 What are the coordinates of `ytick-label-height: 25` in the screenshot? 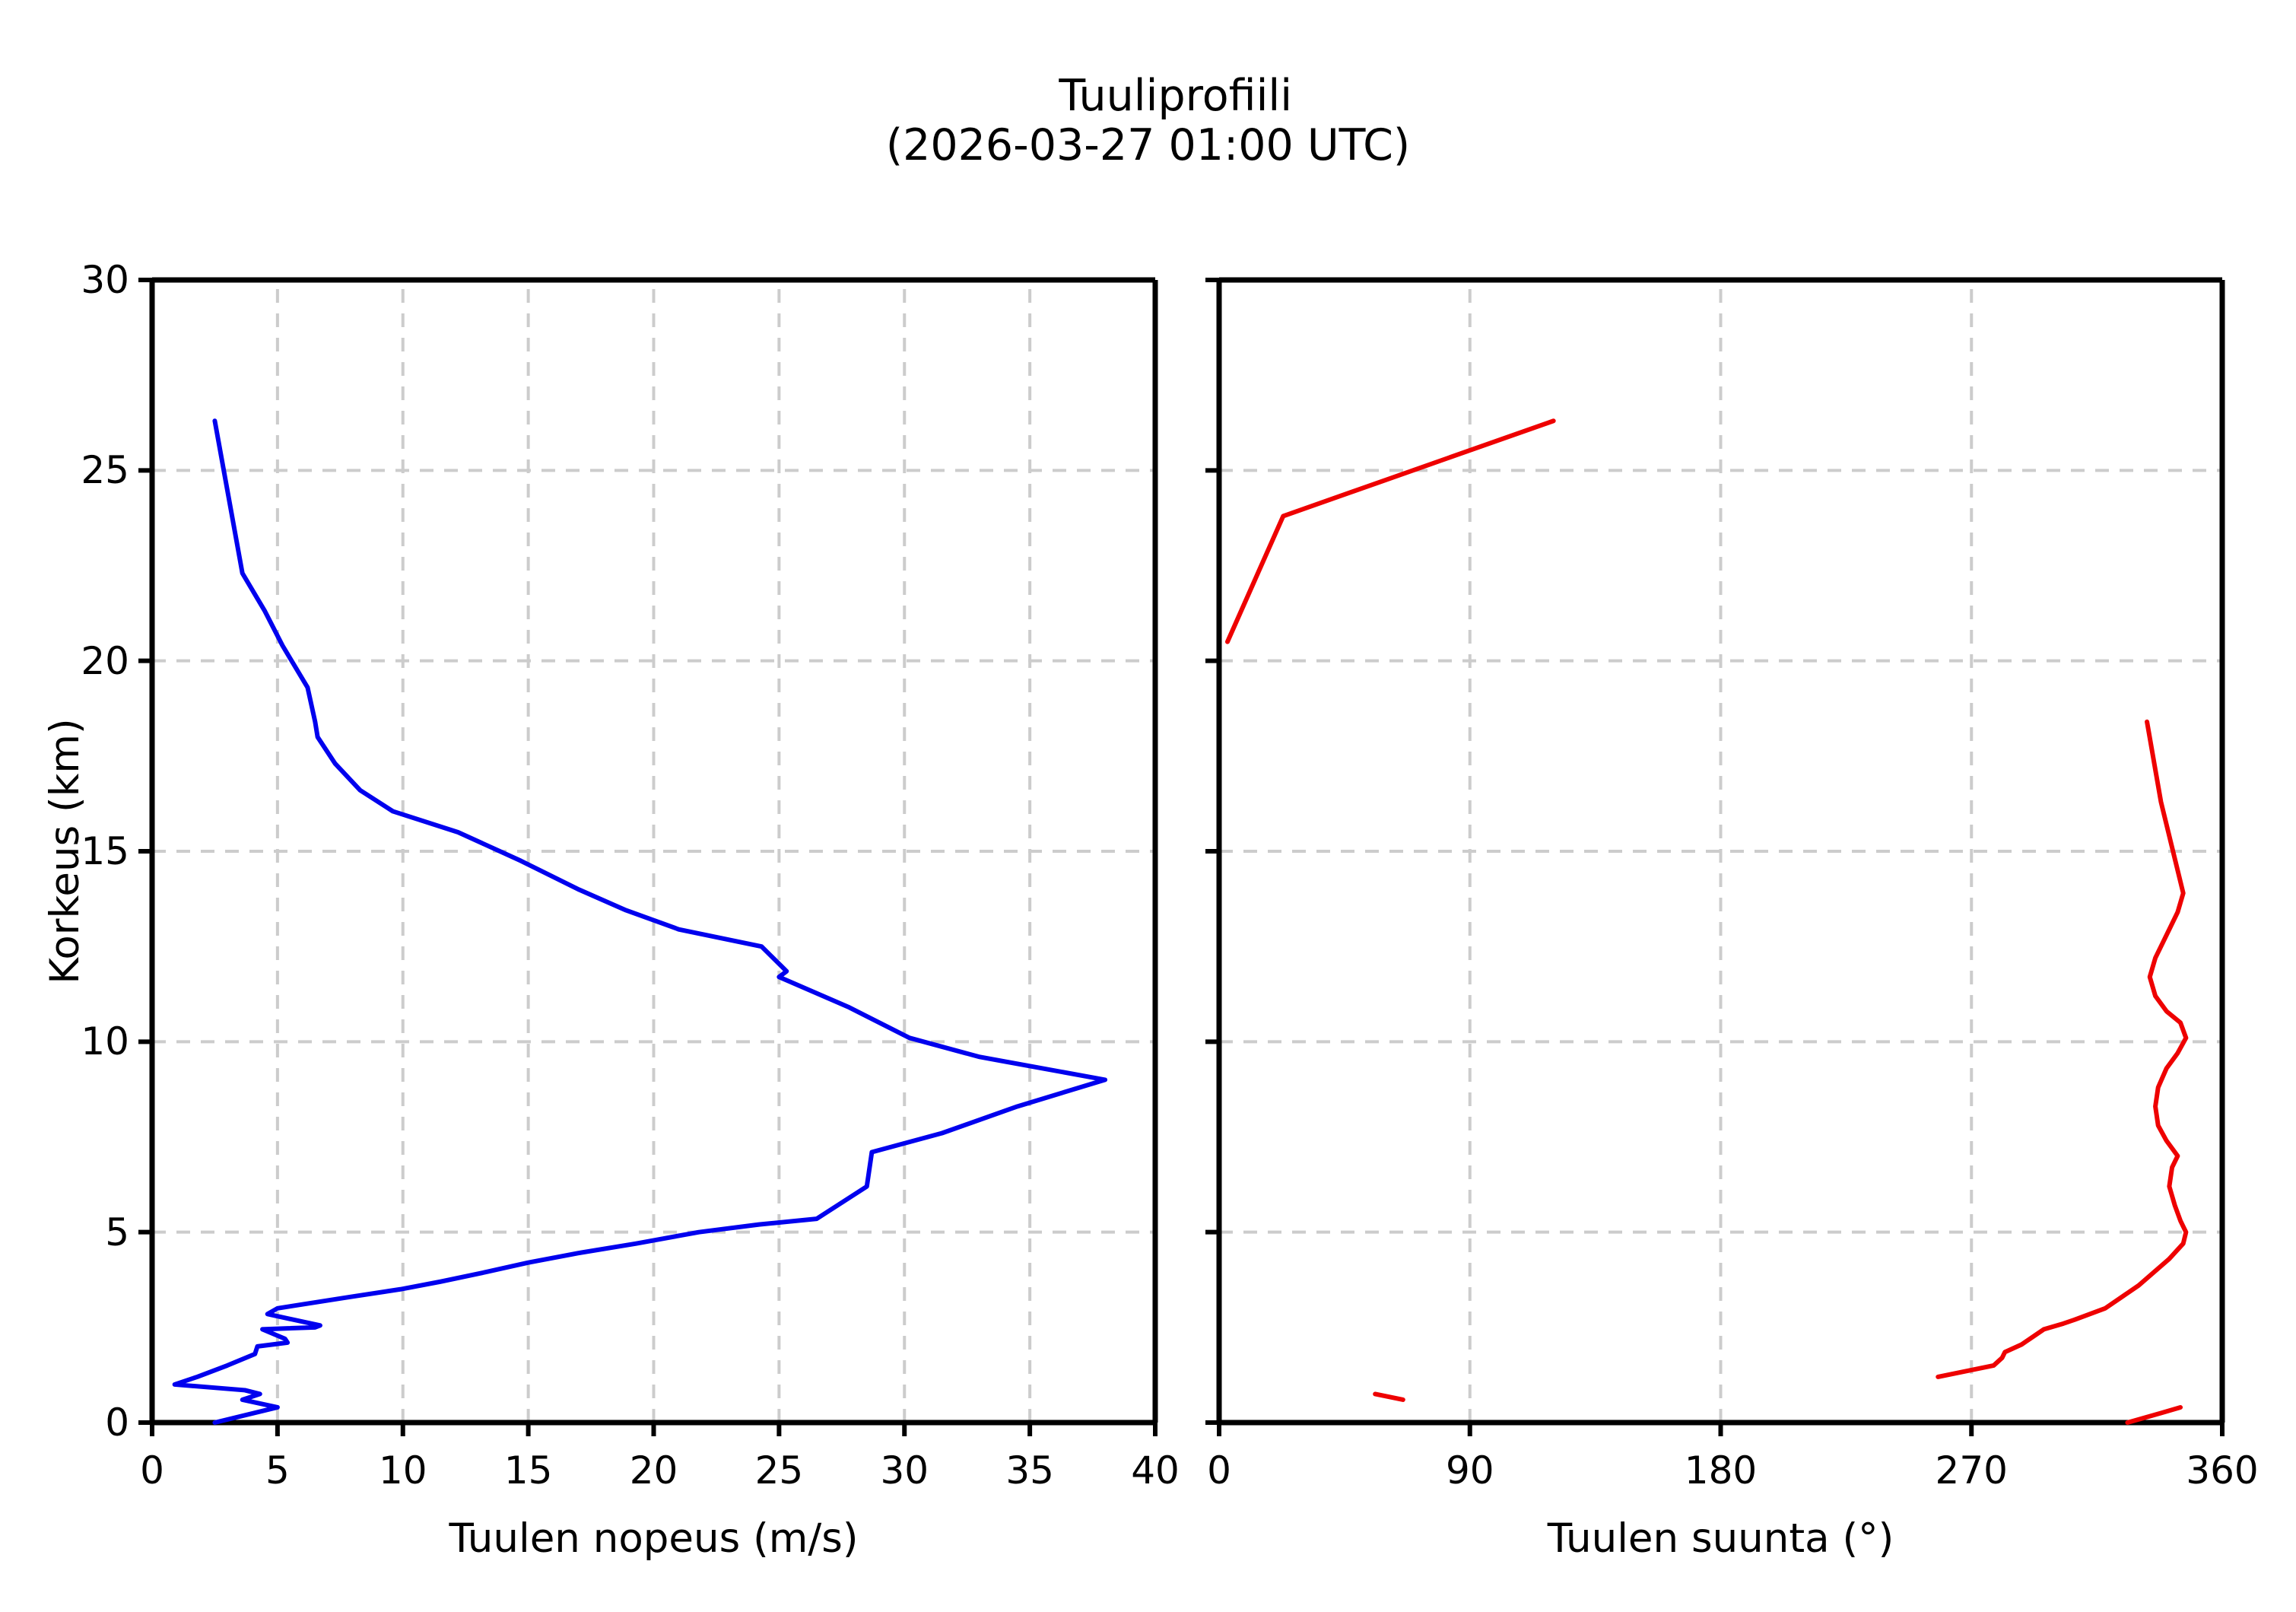 It's located at (105, 471).